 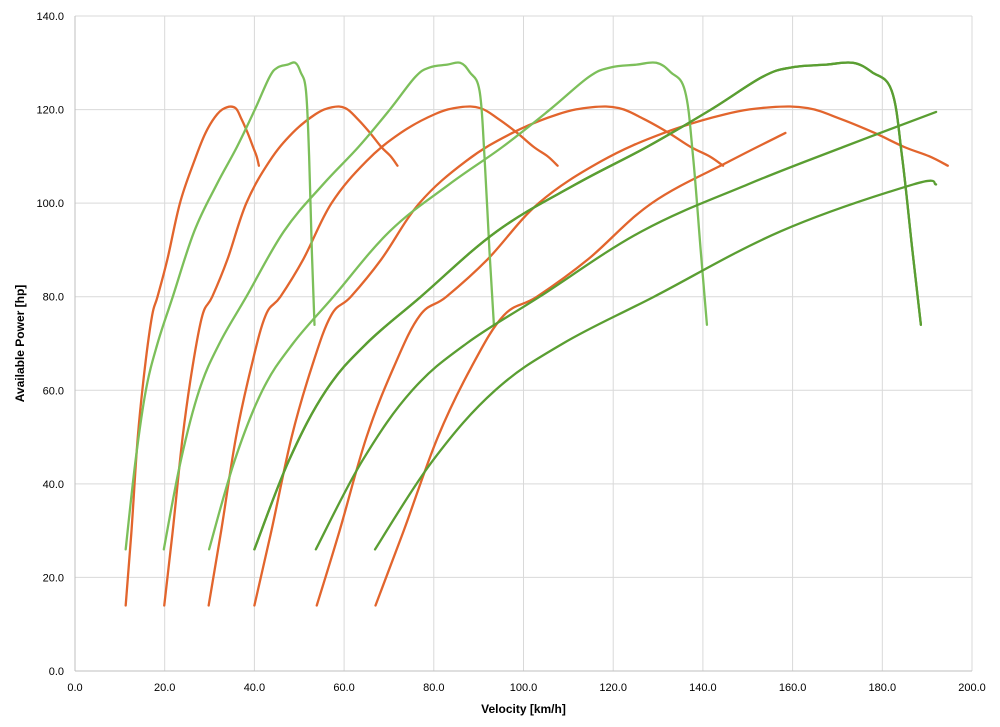 What do you see at coordinates (524, 688) in the screenshot?
I see `x-tick-label: 100.0` at bounding box center [524, 688].